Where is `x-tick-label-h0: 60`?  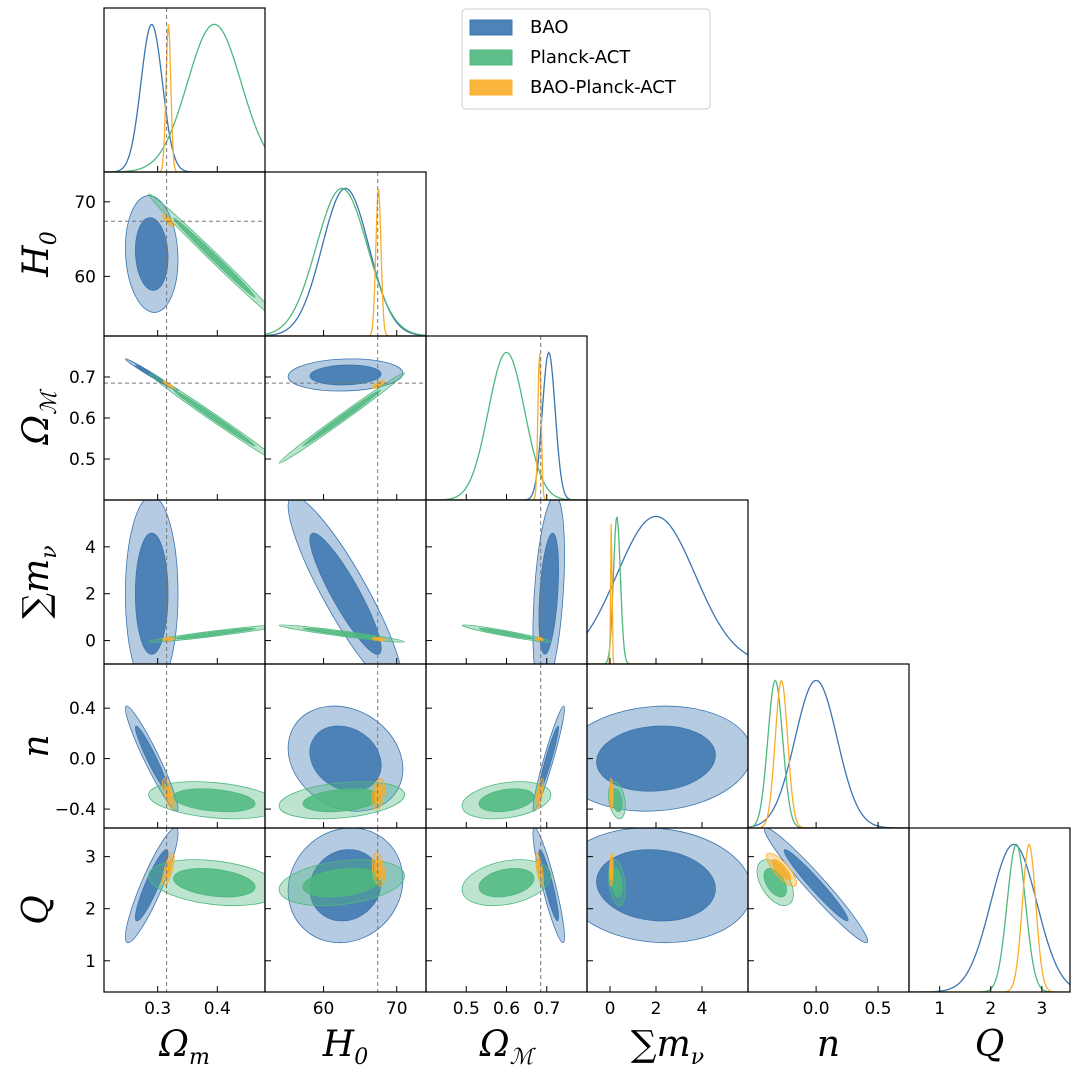 x-tick-label-h0: 60 is located at coordinates (324, 1009).